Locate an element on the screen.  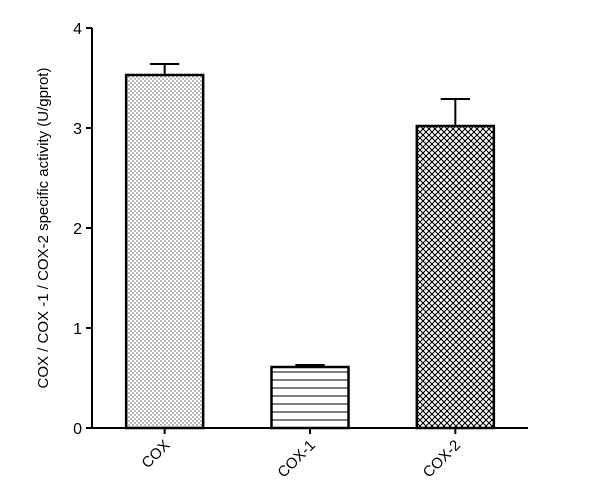
y-tick-label: 1 is located at coordinates (77, 329).